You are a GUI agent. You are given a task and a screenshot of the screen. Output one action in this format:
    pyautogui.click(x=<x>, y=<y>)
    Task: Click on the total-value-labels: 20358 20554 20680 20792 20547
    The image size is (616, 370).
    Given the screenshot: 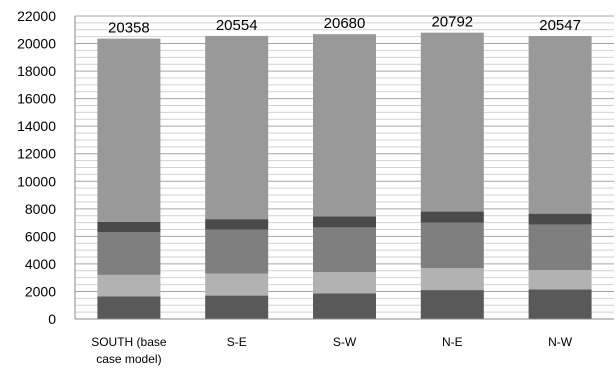 What is the action you would take?
    pyautogui.click(x=344, y=25)
    